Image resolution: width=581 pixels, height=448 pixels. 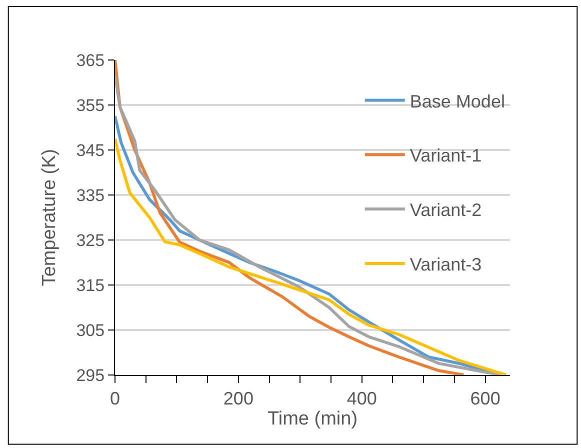 I want to click on y-tick-label: 345, so click(x=90, y=150).